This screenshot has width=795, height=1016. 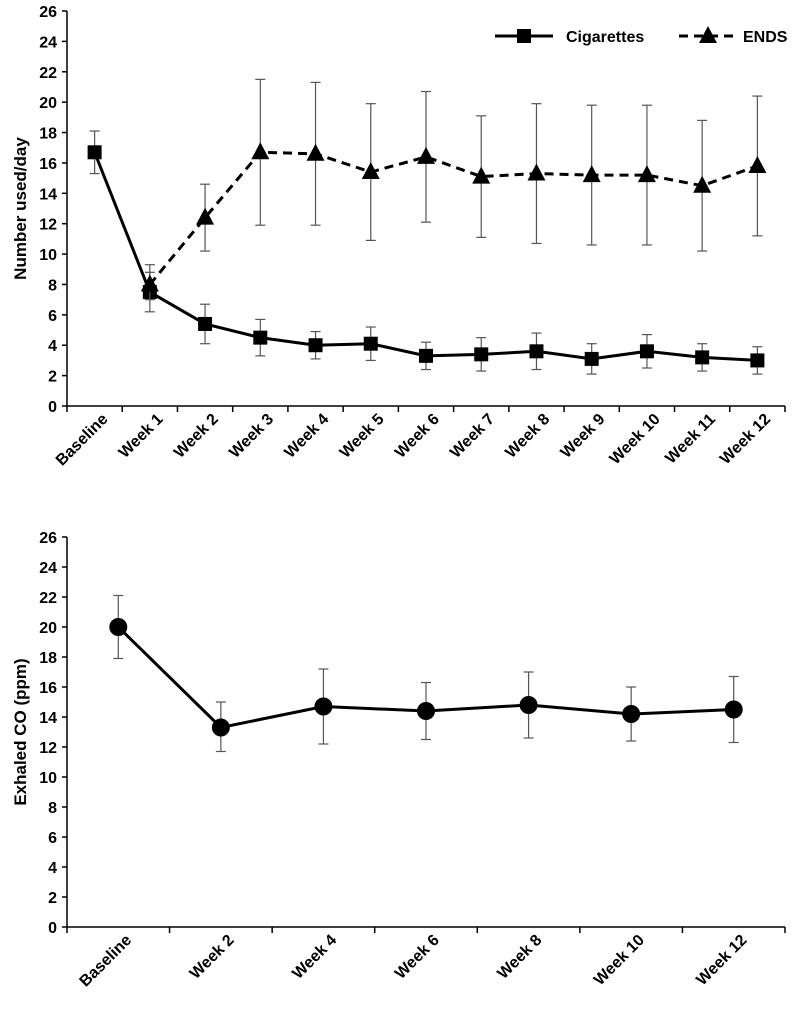 I want to click on y-axis-label: Exhaled CO (ppm), so click(x=20, y=731).